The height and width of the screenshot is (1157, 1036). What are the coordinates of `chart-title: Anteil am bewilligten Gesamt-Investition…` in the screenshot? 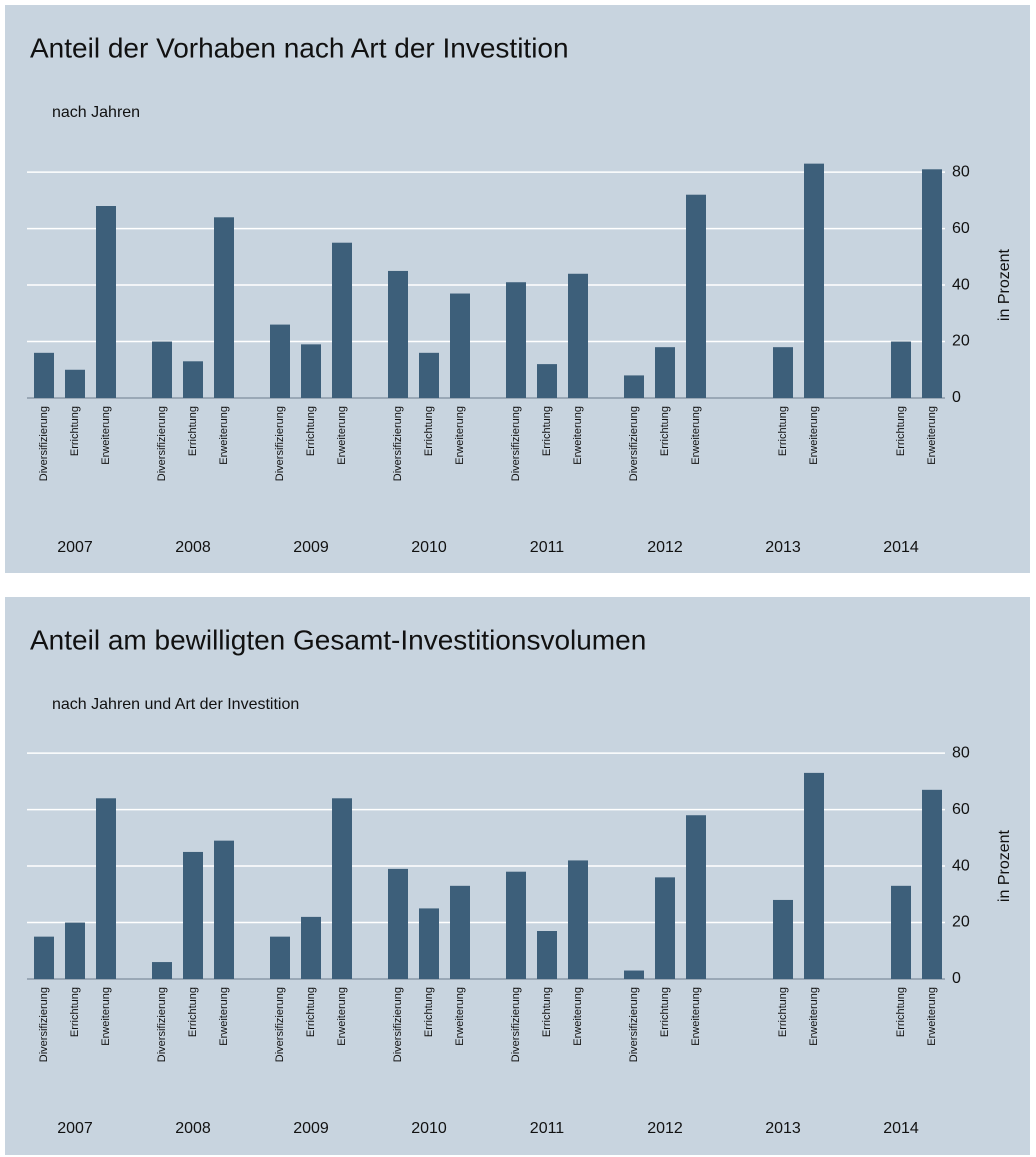 It's located at (338, 639).